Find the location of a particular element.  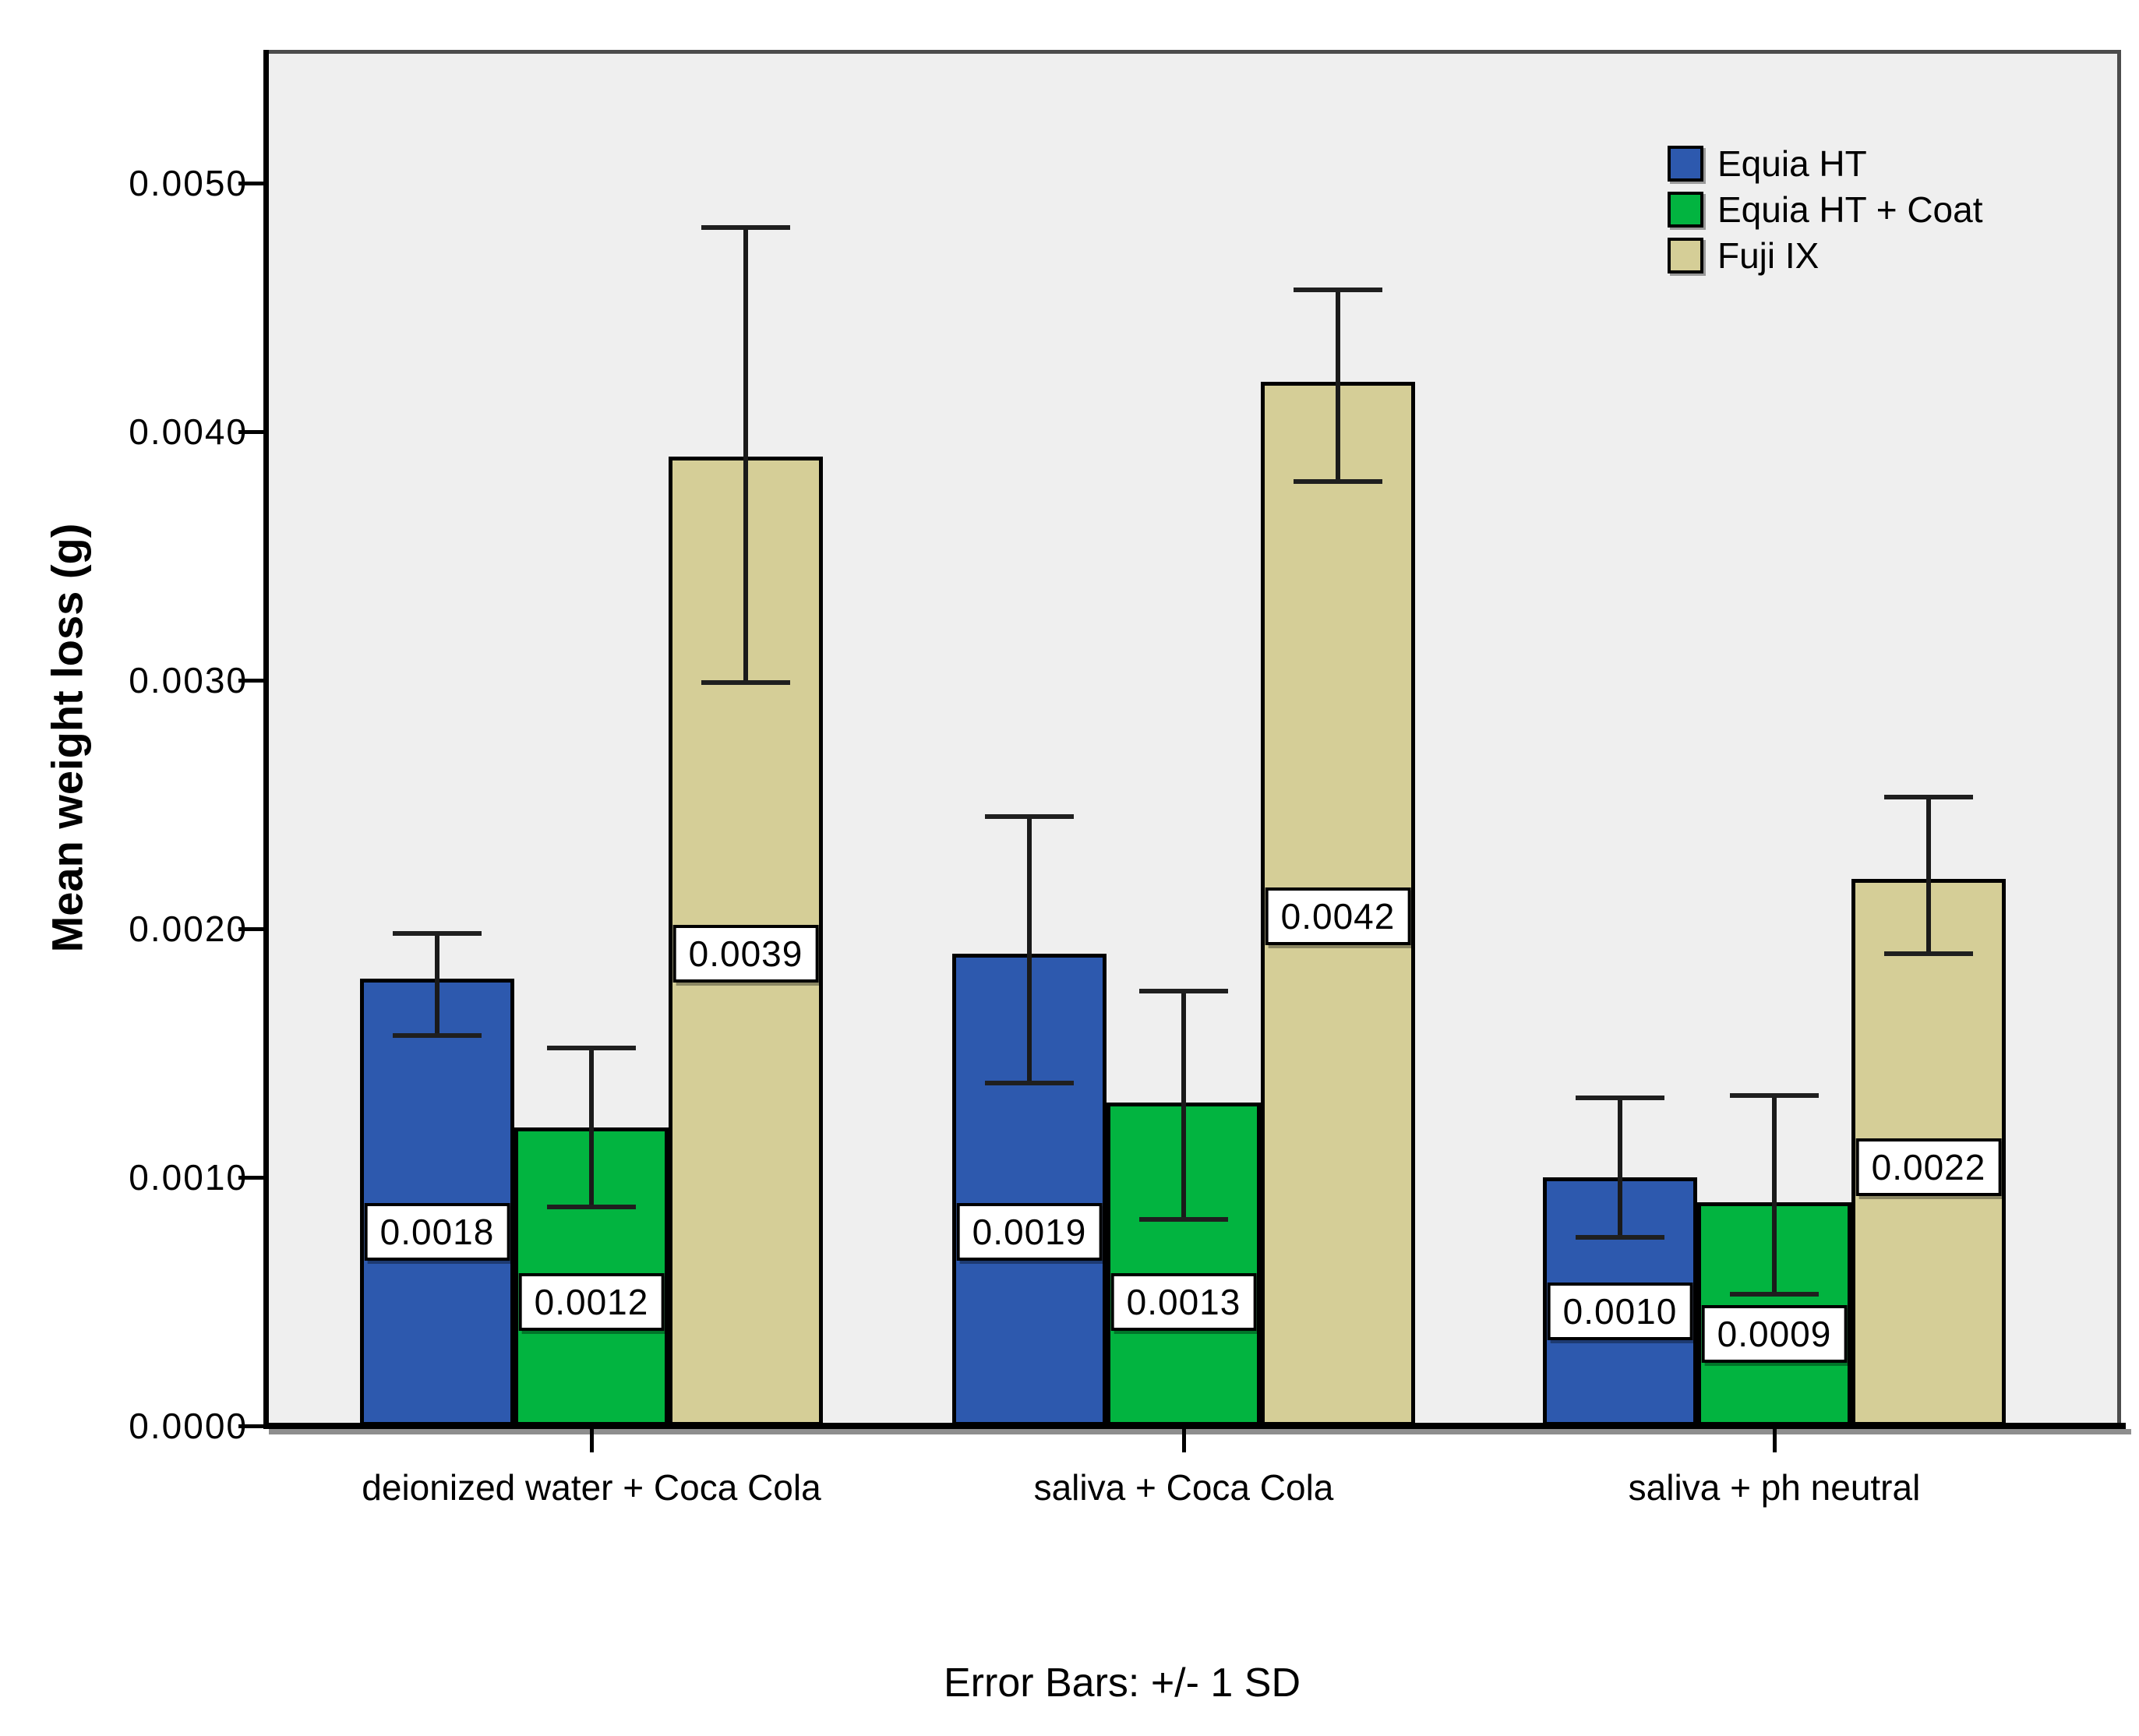

x-axis-shadow is located at coordinates (1200, 1431).